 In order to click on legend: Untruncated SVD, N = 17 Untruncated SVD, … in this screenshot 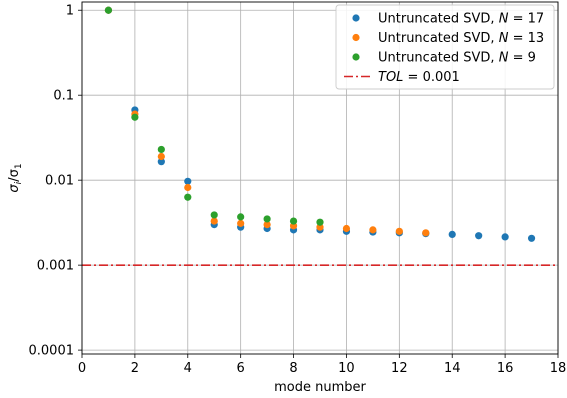, I will do `click(445, 47)`.